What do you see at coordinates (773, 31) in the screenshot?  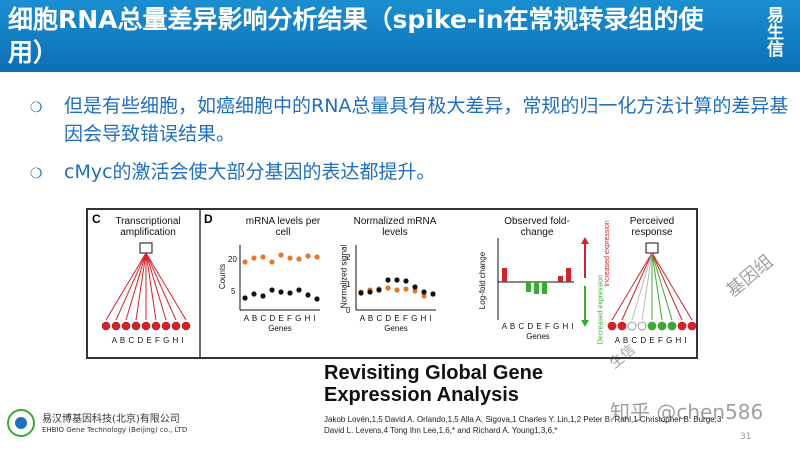 I see `logo-text: 易生信` at bounding box center [773, 31].